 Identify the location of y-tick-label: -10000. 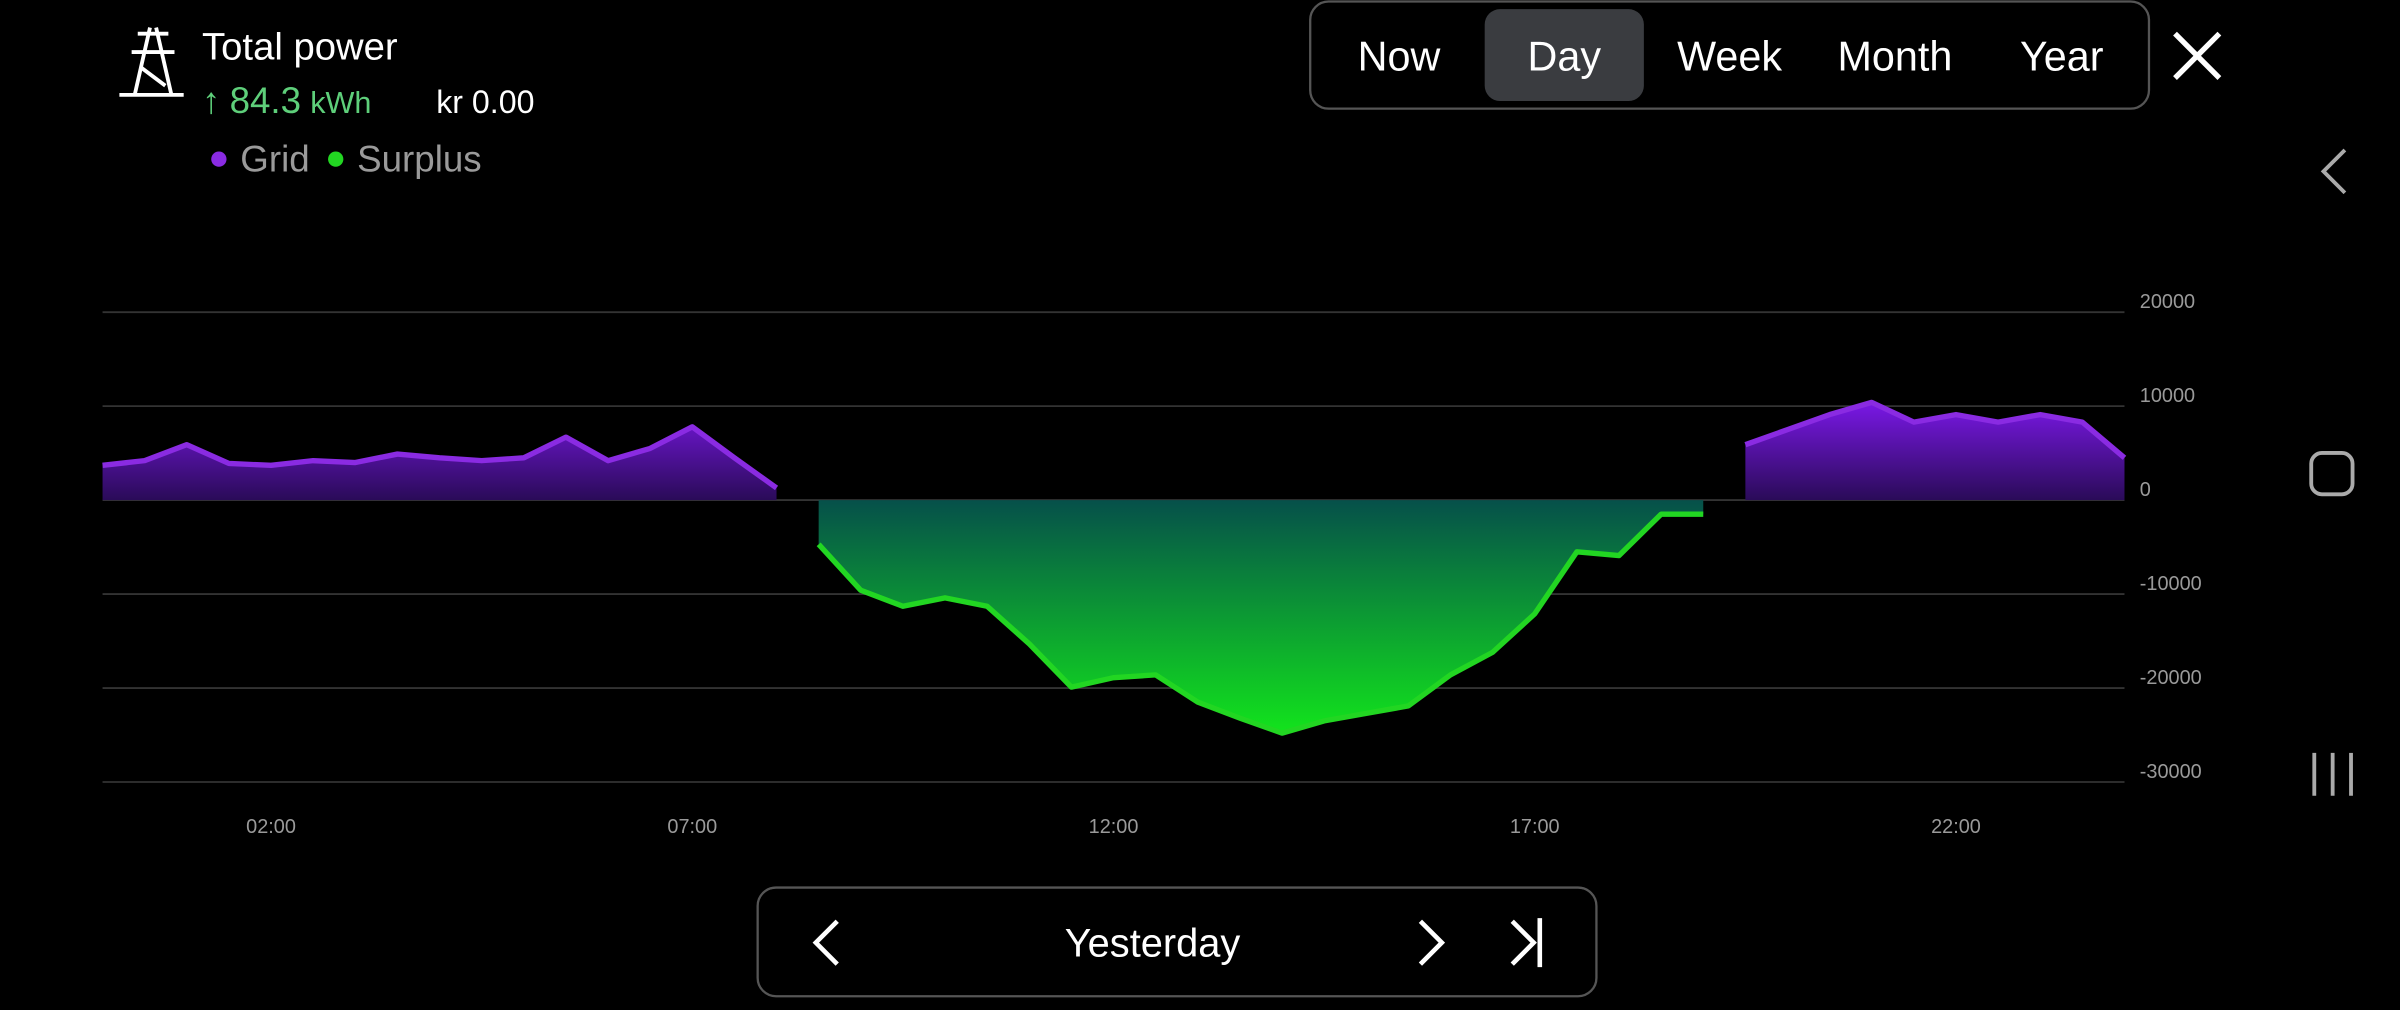
(2171, 584).